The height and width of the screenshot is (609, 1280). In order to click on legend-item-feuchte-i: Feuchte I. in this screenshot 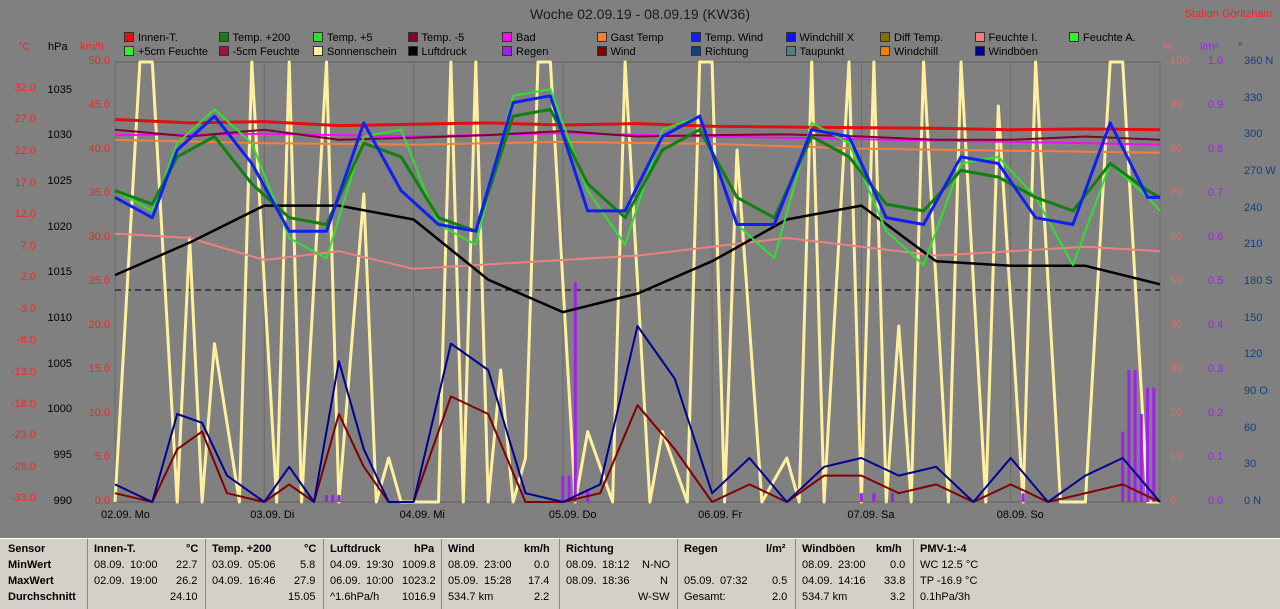, I will do `click(1006, 38)`.